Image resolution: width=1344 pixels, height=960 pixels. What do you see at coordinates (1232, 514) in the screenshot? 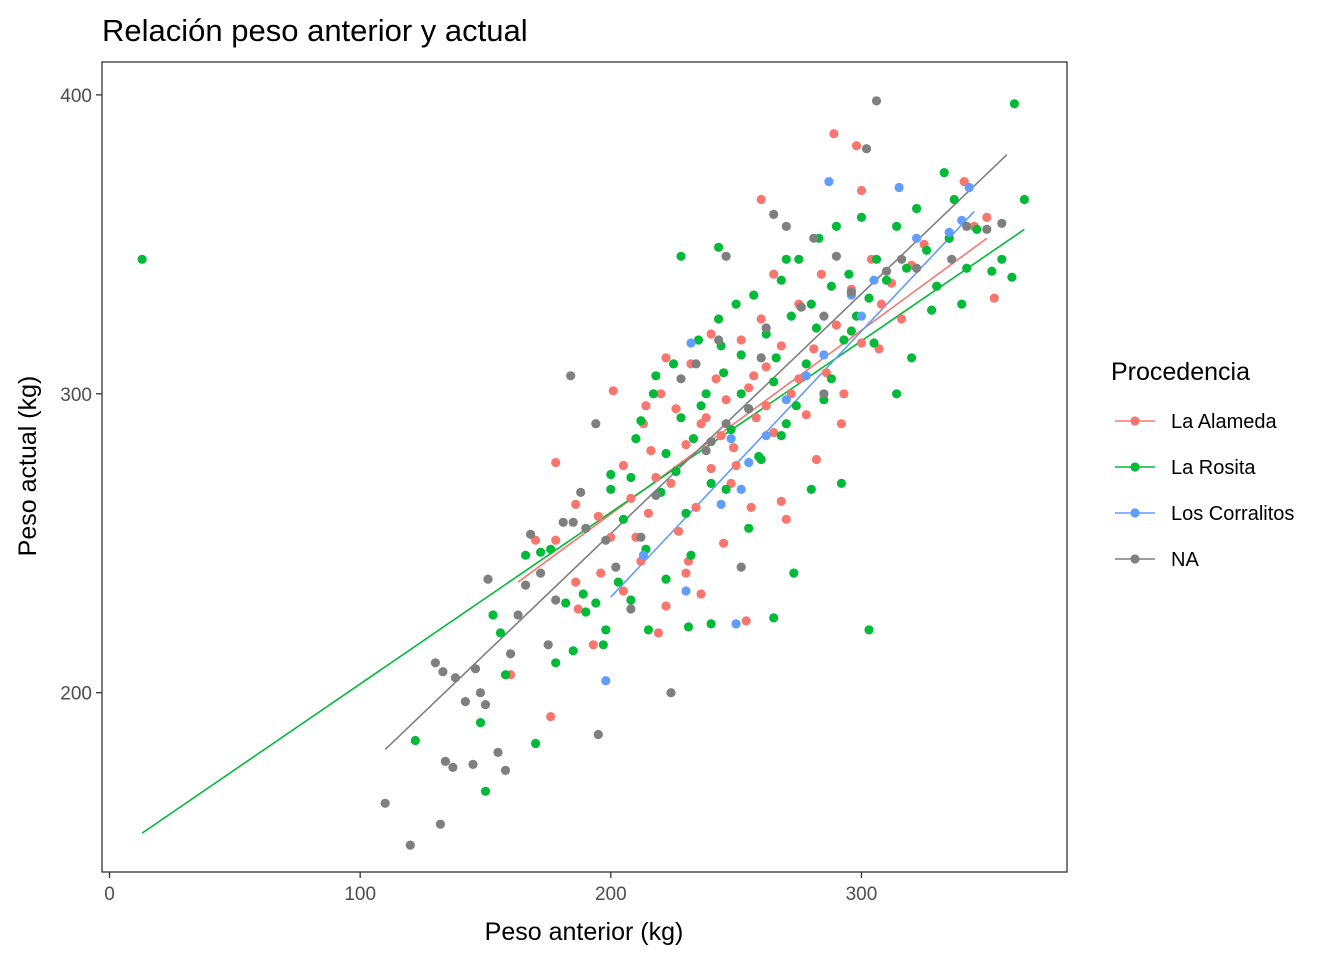
I see `legend-label-2: Los Corralitos` at bounding box center [1232, 514].